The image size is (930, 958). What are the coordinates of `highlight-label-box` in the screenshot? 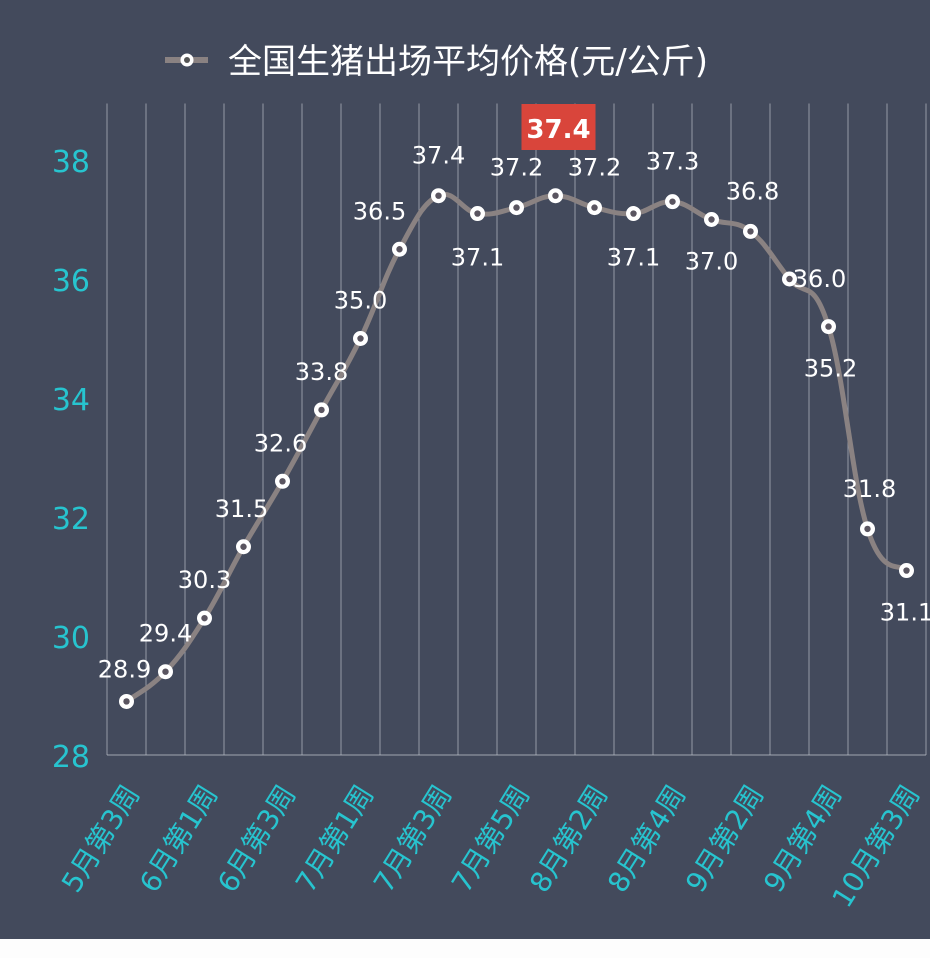 It's located at (558, 127).